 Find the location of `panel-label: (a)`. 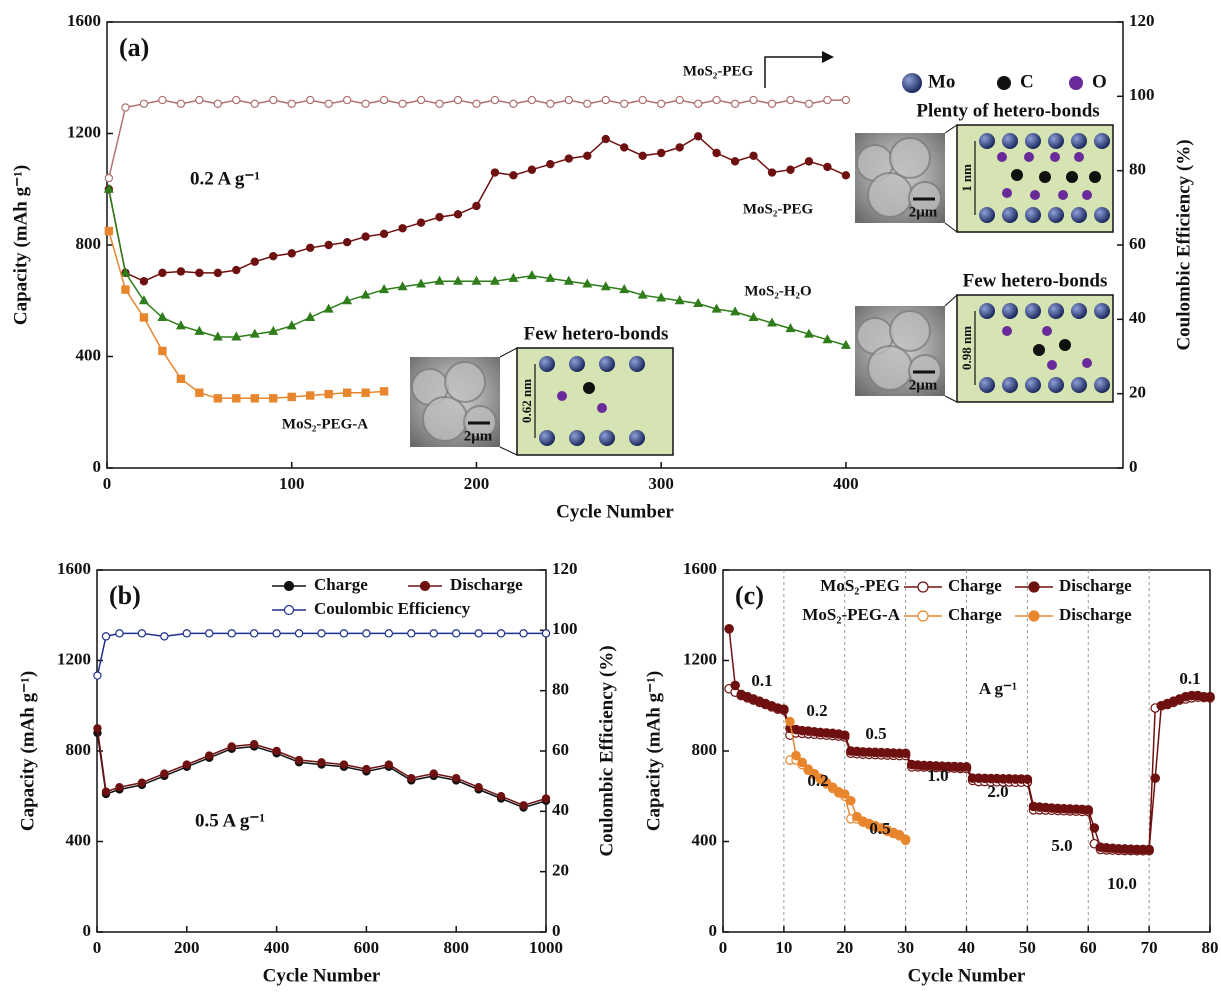

panel-label: (a) is located at coordinates (134, 47).